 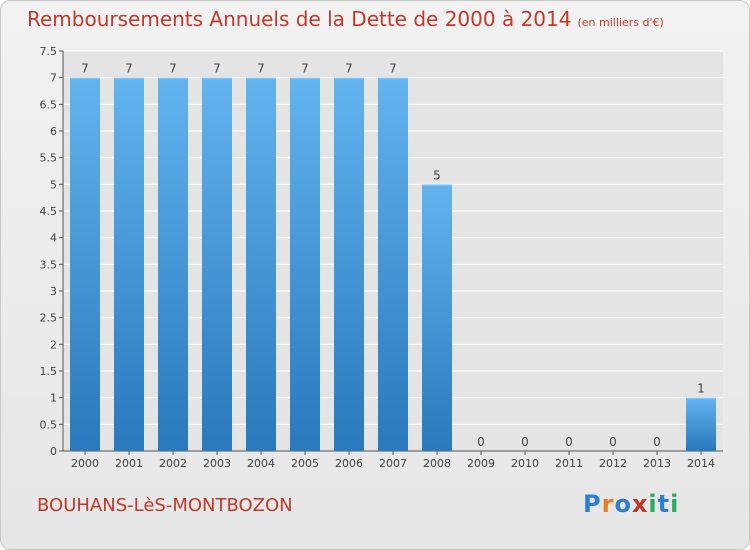 I want to click on logo-letter: P, so click(x=592, y=504).